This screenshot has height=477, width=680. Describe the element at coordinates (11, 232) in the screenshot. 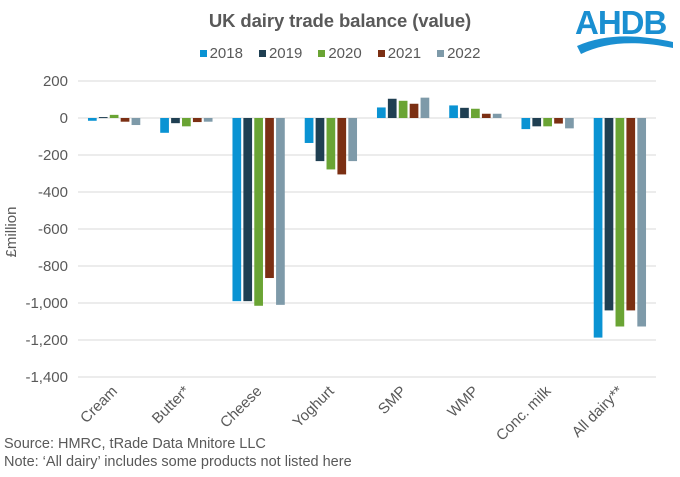

I see `y-axis-label: £million` at that location.